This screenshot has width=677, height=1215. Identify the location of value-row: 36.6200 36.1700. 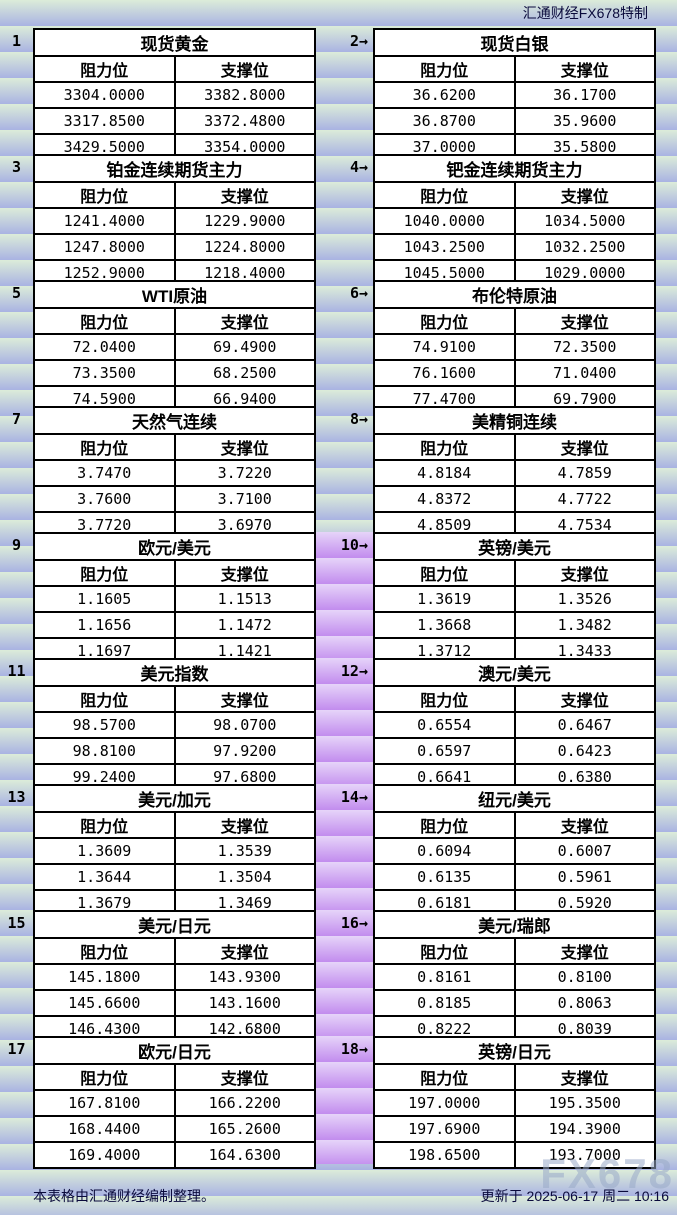
(514, 95).